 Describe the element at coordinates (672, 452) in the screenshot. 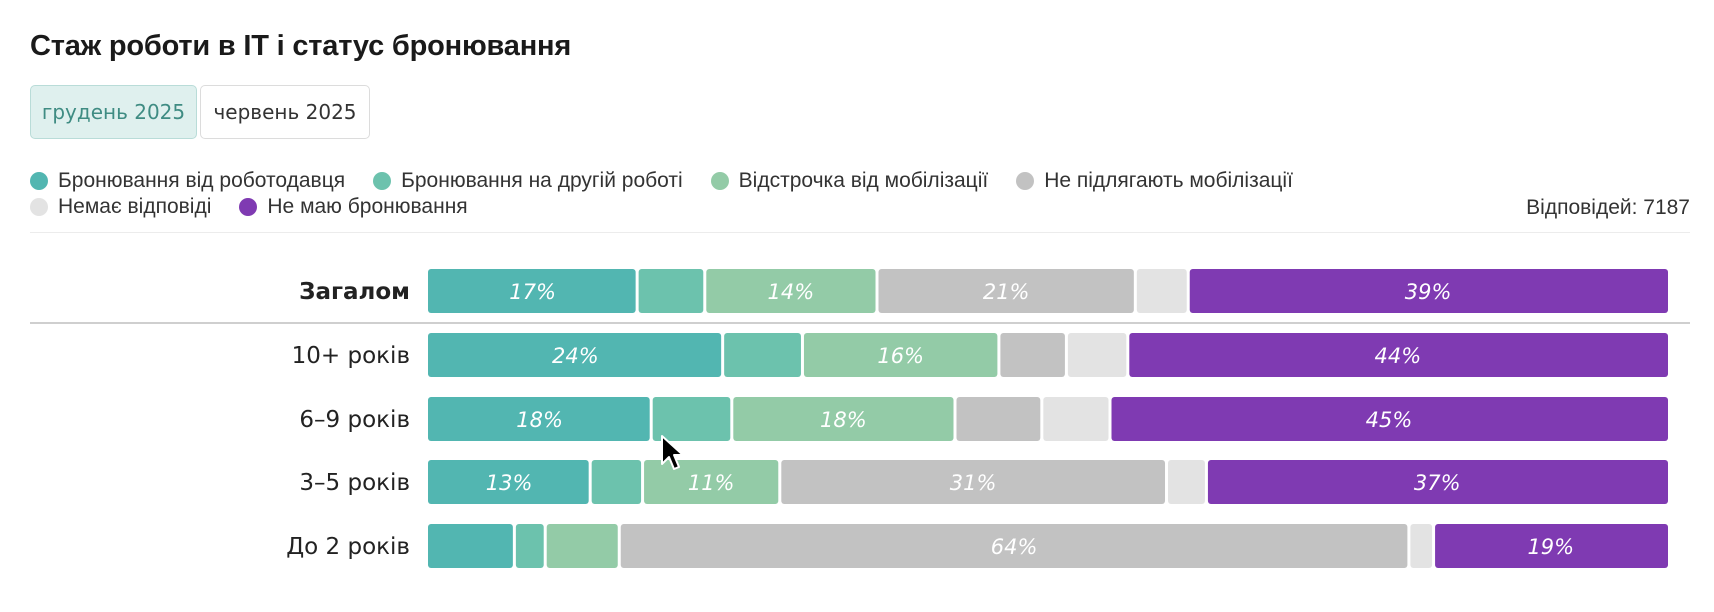

I see `mouse-pointer-icon` at that location.